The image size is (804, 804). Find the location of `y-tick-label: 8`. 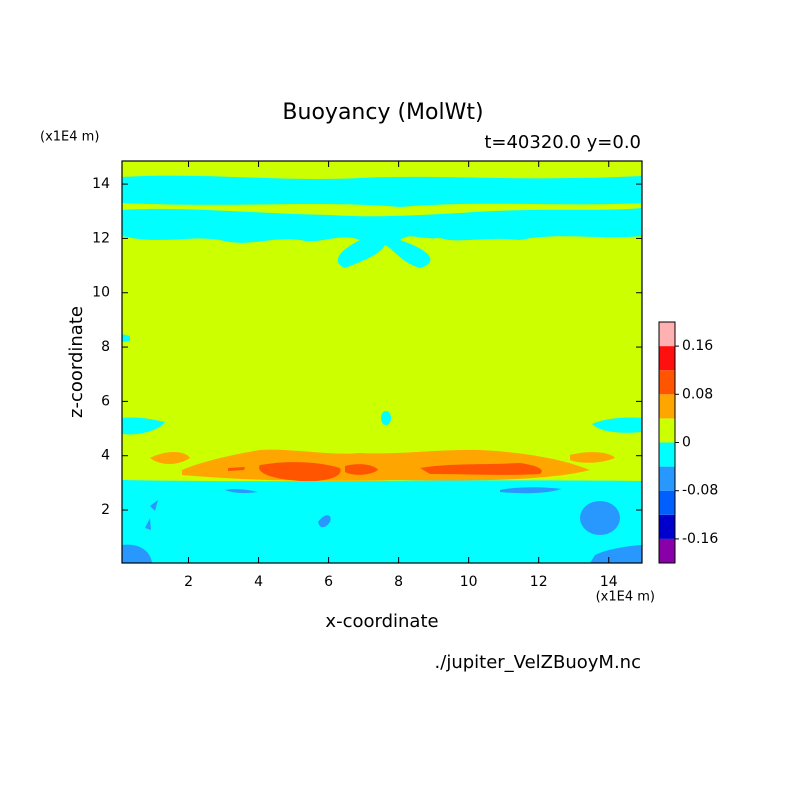

y-tick-label: 8 is located at coordinates (105, 347).